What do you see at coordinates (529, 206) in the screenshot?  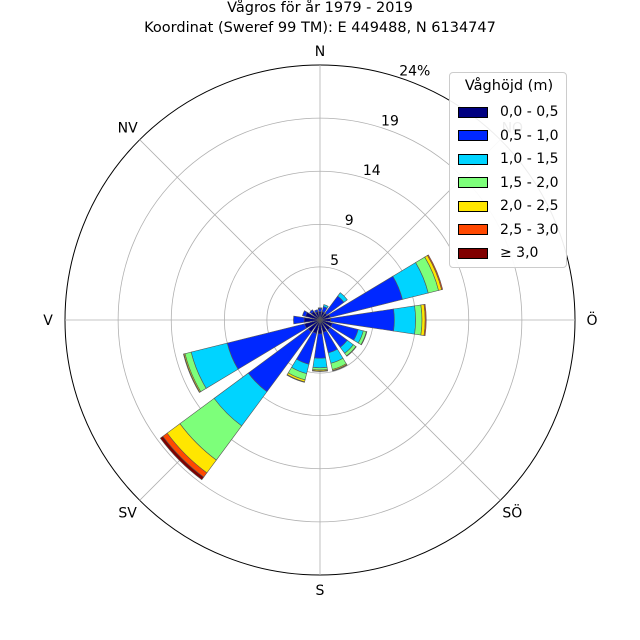 I see `legend-label: 2,0 - 2,5` at bounding box center [529, 206].